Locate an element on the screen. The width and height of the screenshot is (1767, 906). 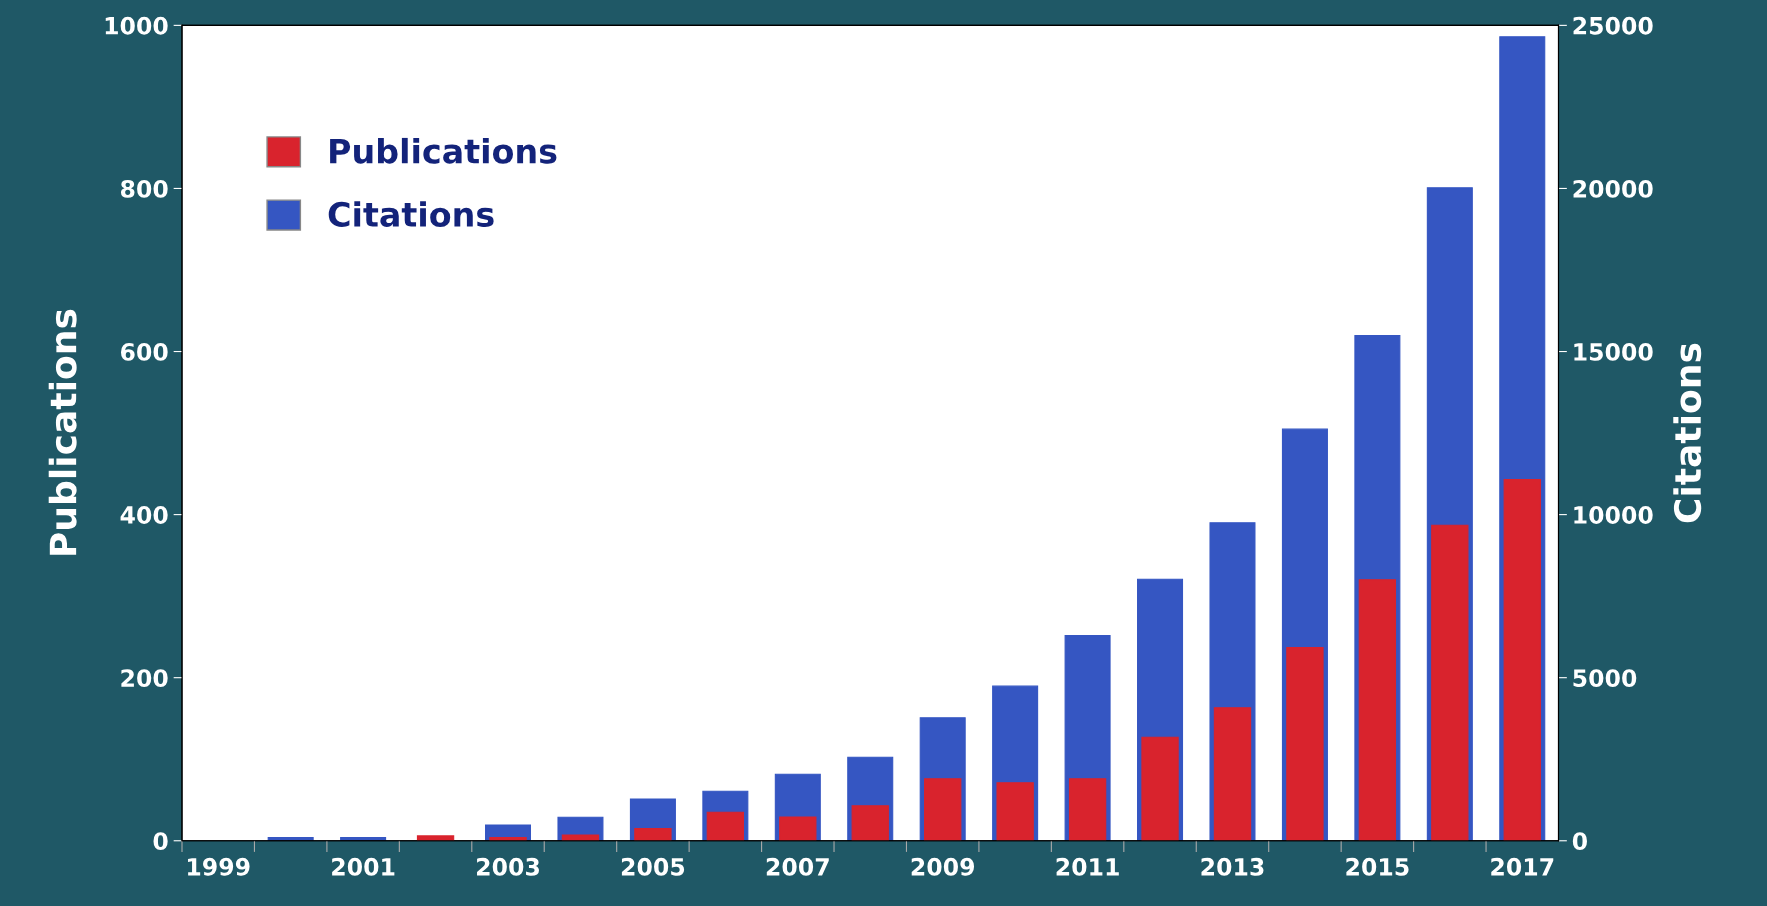
legend-label: Publications is located at coordinates (443, 150).